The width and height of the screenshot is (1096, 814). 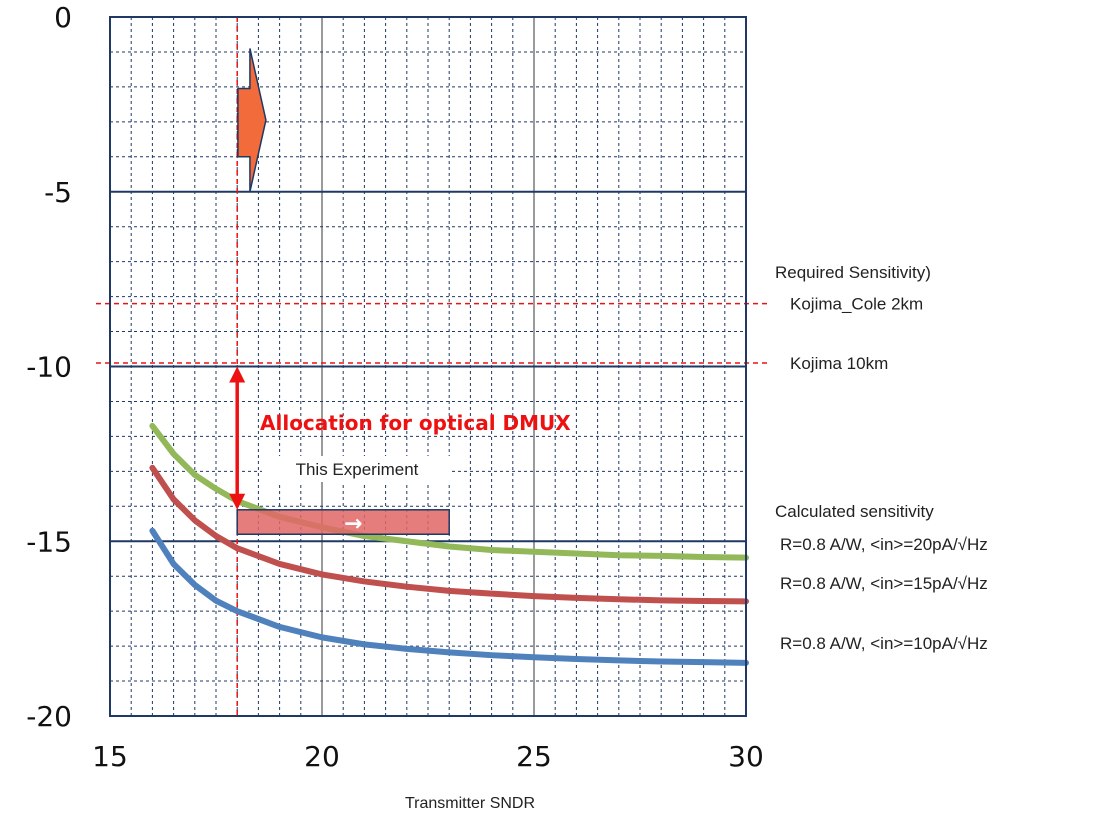 I want to click on legend-heading-required: Required Sensitivity), so click(x=853, y=272).